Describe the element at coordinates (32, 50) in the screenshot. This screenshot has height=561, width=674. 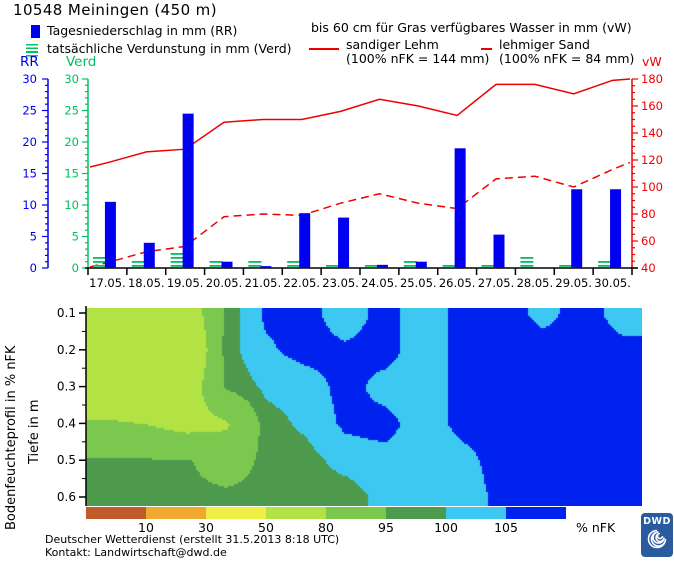
I see `evaporation-legend-dashes-icon` at that location.